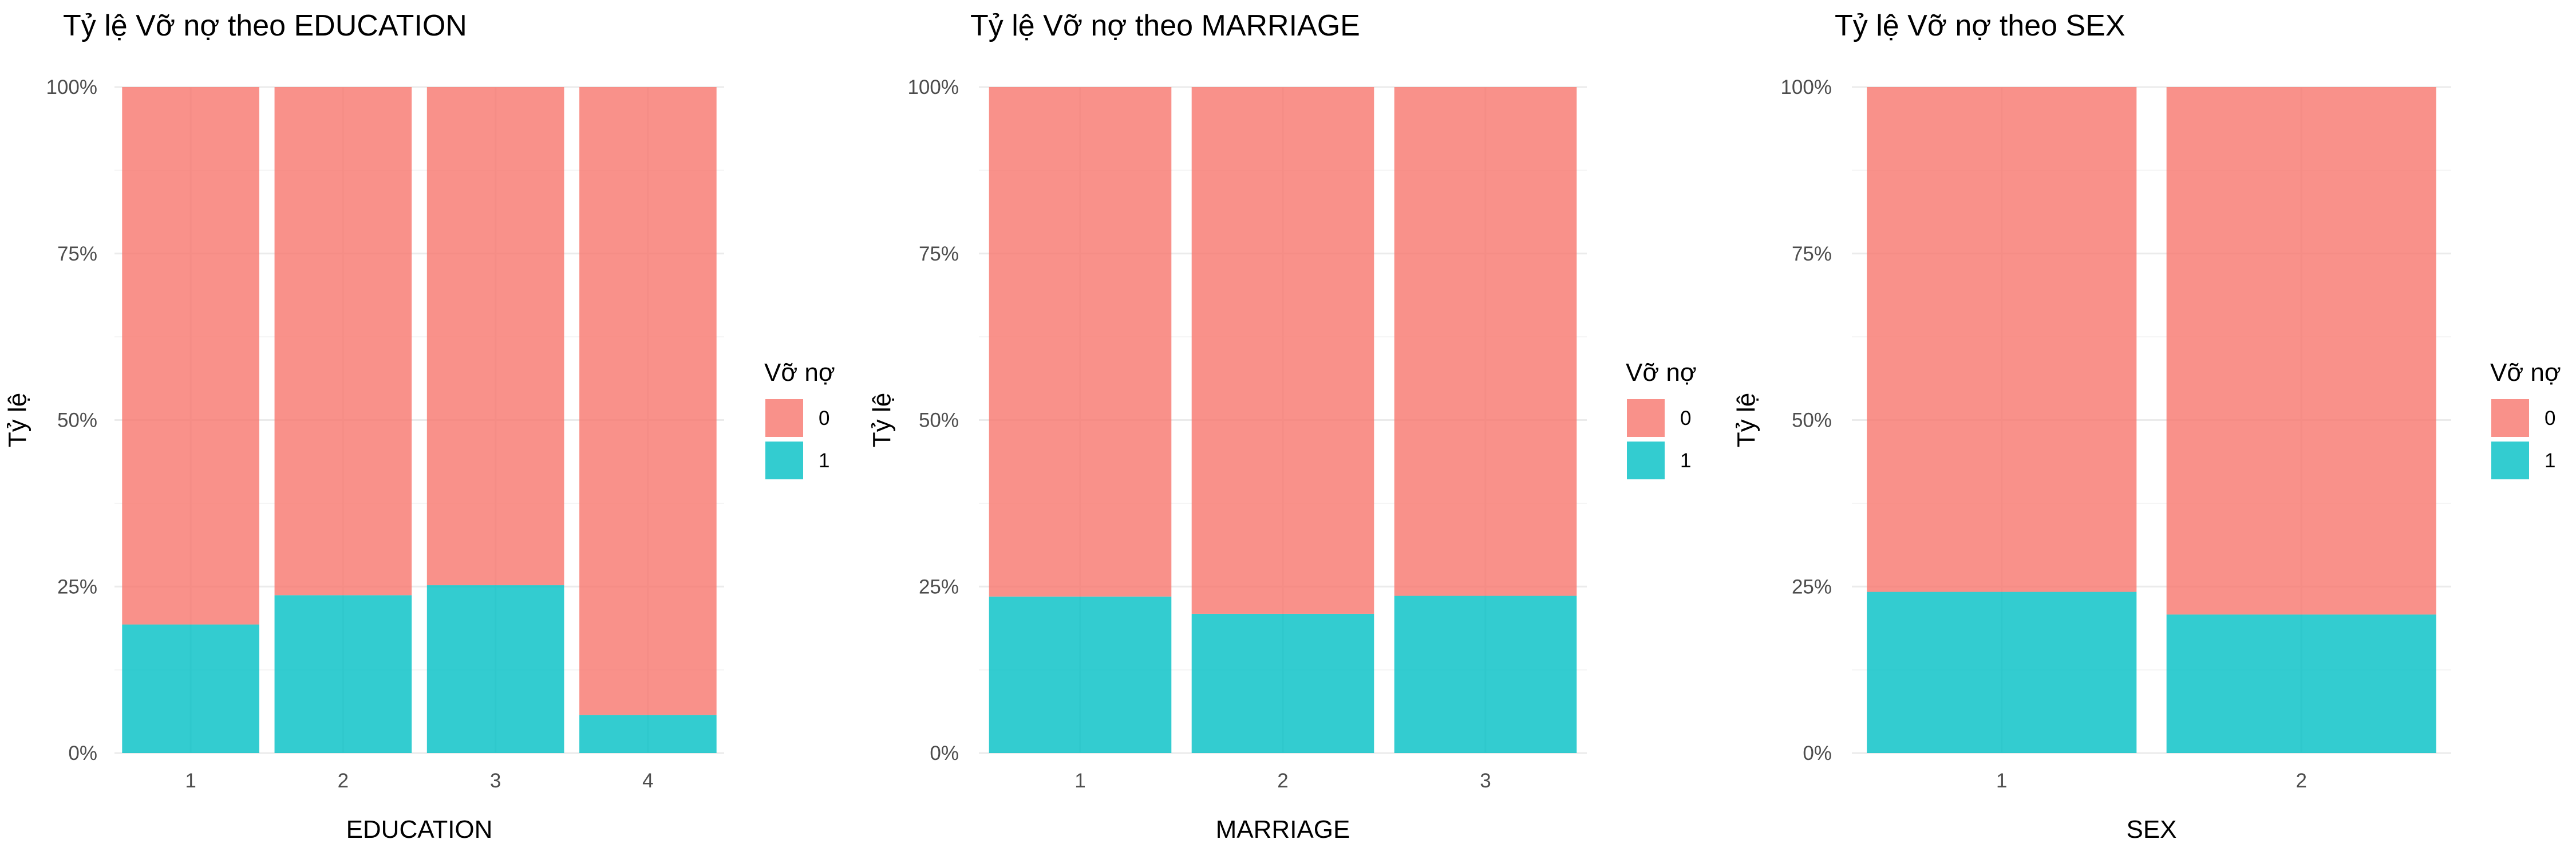  I want to click on chart-title: Tỷ lệ Vỡ nợ theo SEX, so click(1980, 25).